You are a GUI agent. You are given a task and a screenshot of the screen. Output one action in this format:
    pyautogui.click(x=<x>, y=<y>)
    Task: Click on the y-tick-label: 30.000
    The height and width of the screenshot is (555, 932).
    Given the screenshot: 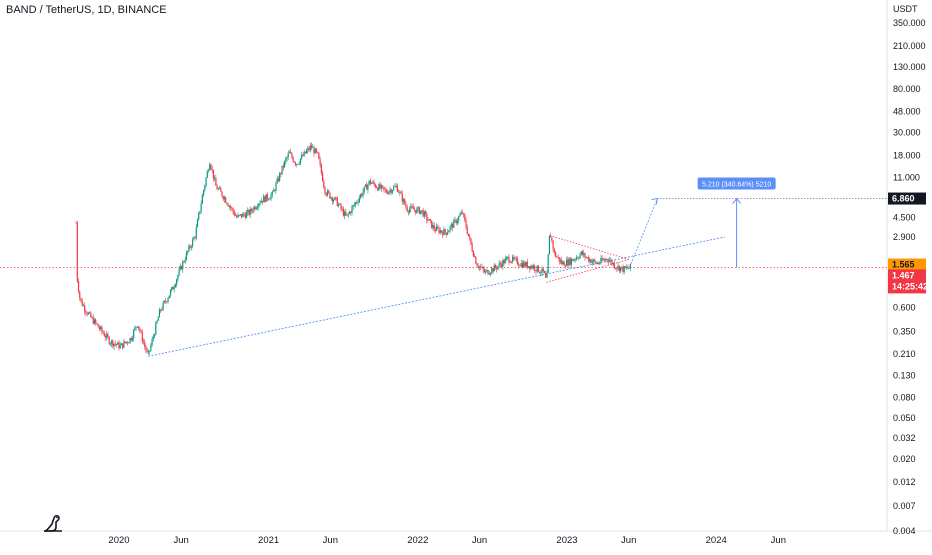 What is the action you would take?
    pyautogui.click(x=907, y=133)
    